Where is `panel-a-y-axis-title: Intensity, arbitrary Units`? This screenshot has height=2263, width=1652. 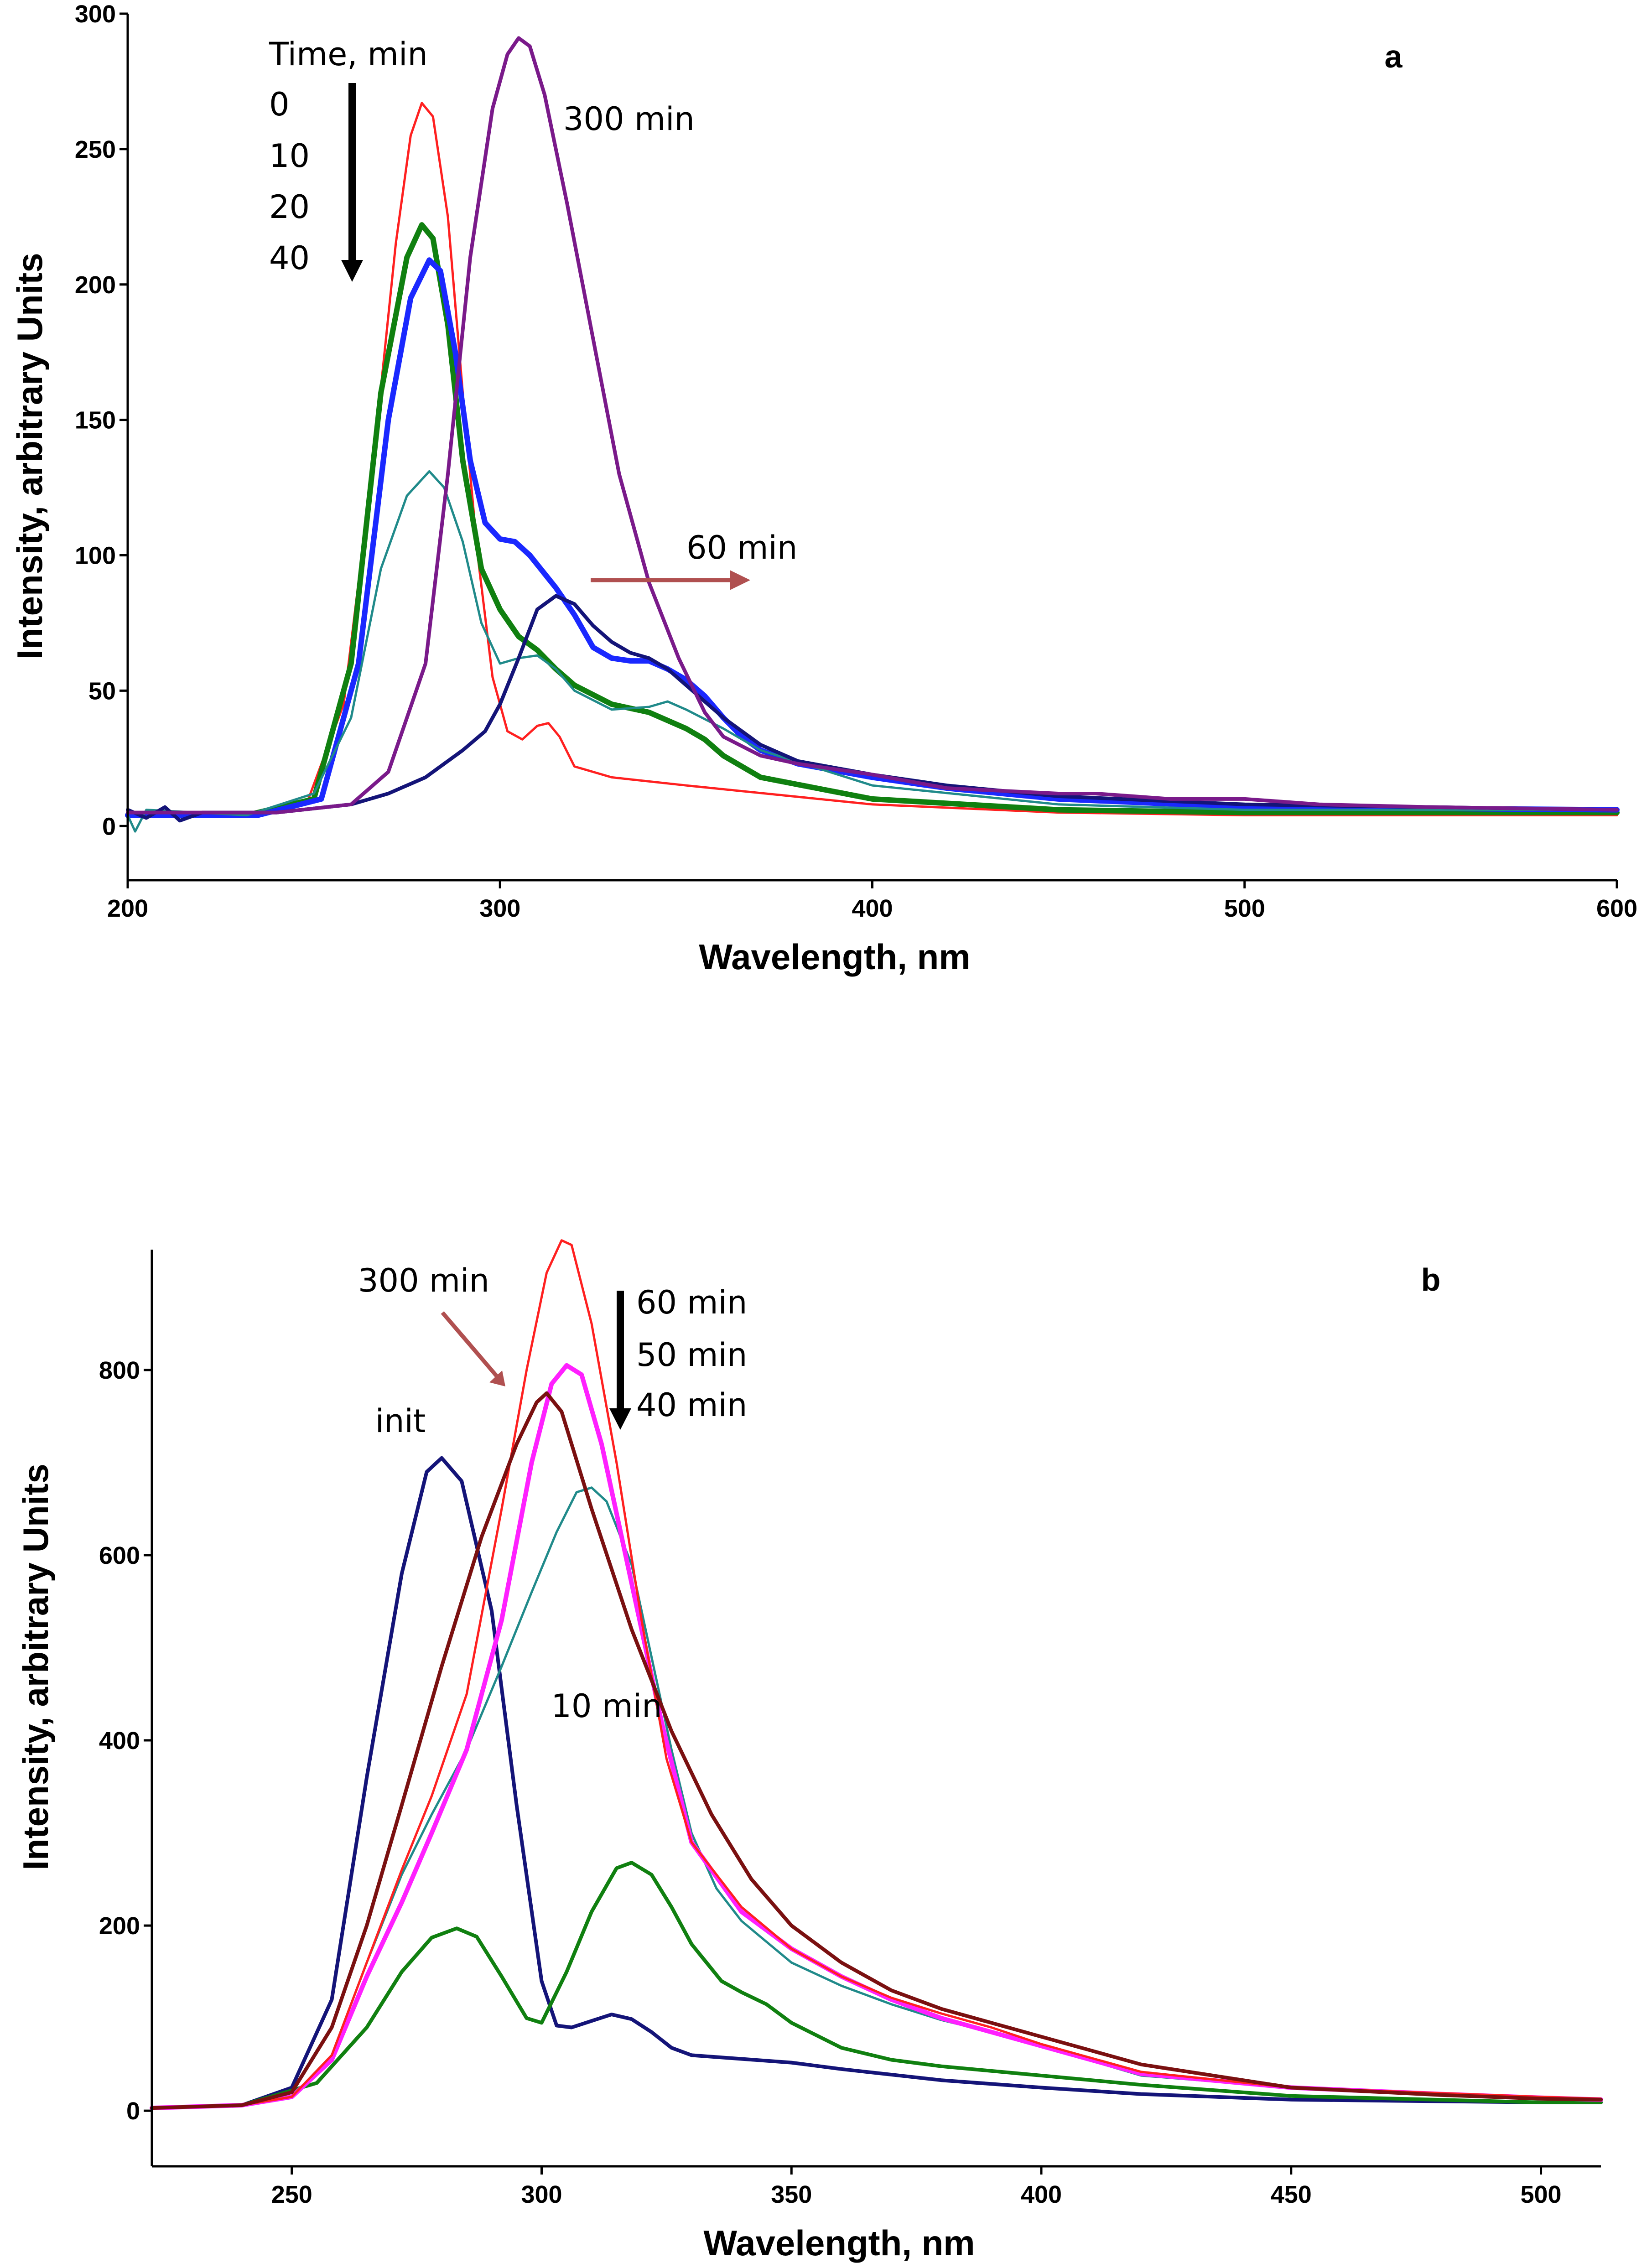
panel-a-y-axis-title: Intensity, arbitrary Units is located at coordinates (30, 456).